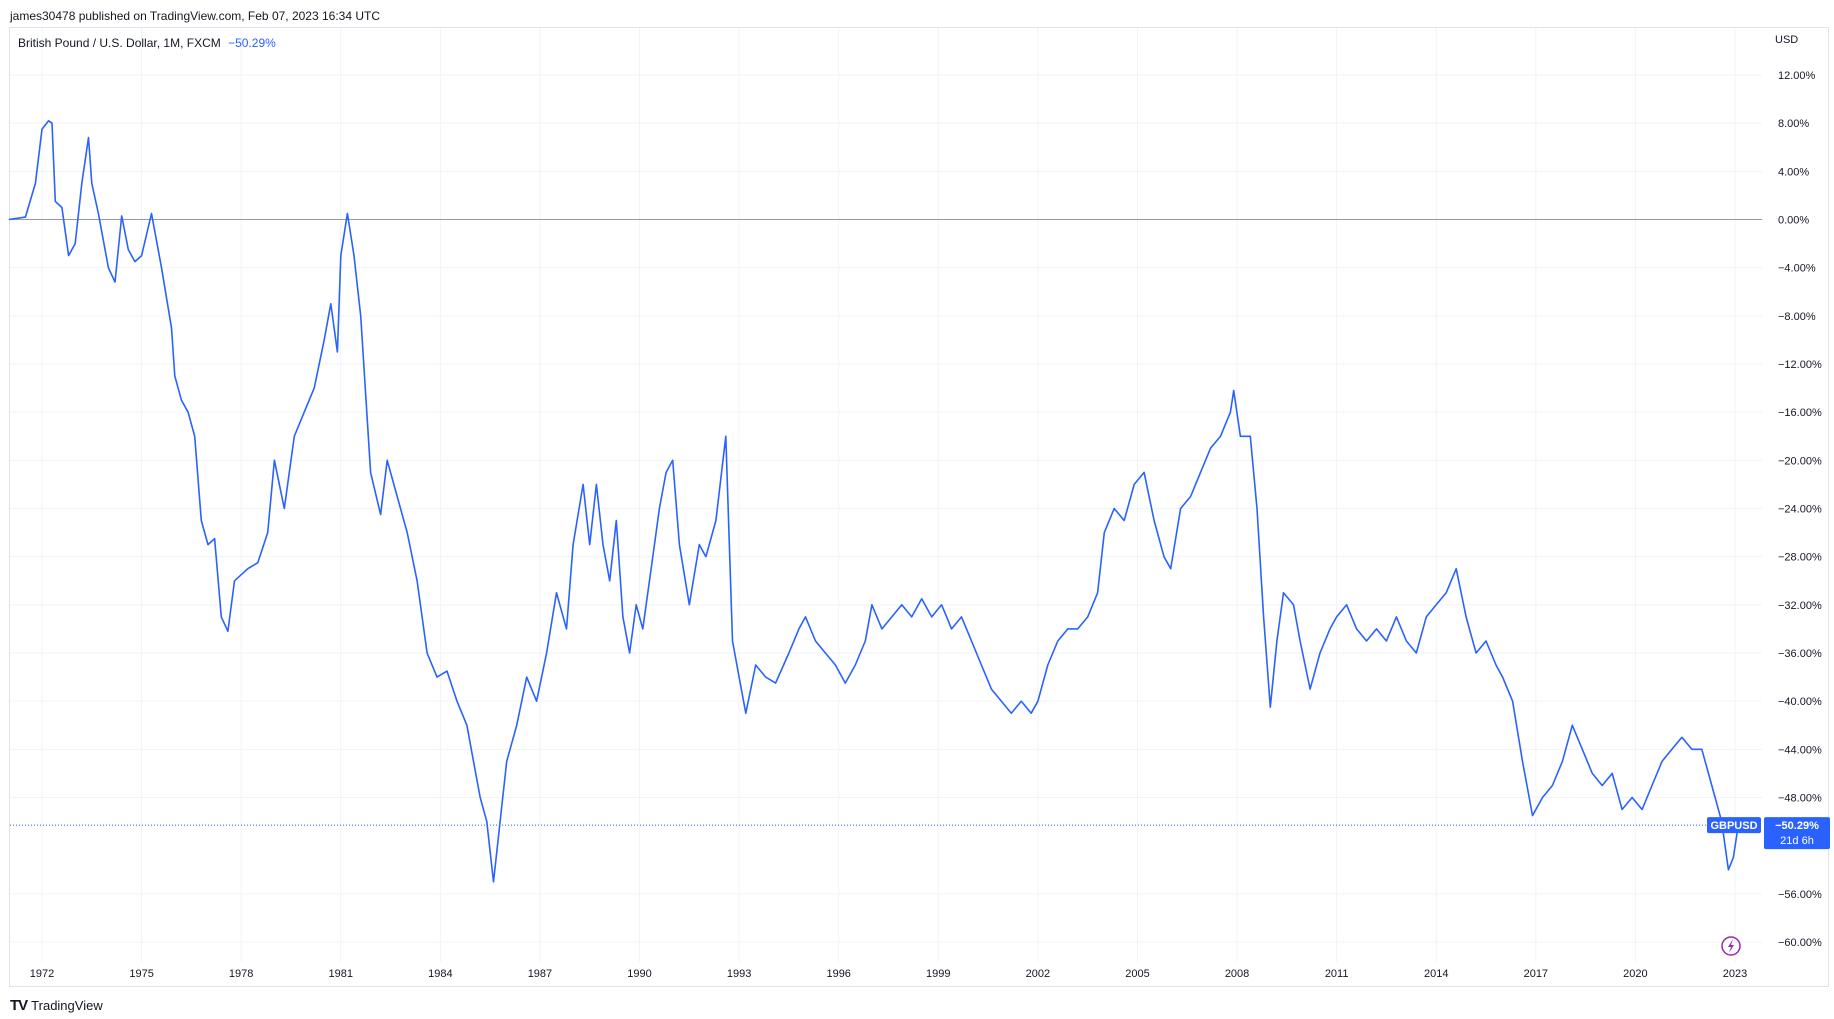 The image size is (1834, 1019). Describe the element at coordinates (1800, 799) in the screenshot. I see `y-tick-label: −48.00%` at that location.